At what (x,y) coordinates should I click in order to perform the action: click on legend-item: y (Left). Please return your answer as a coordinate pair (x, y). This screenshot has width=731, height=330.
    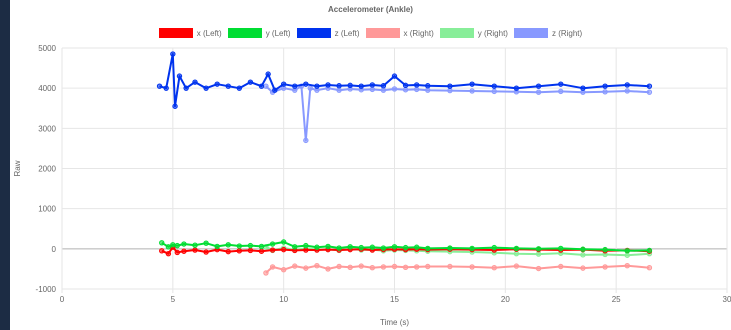
    Looking at the image, I should click on (259, 33).